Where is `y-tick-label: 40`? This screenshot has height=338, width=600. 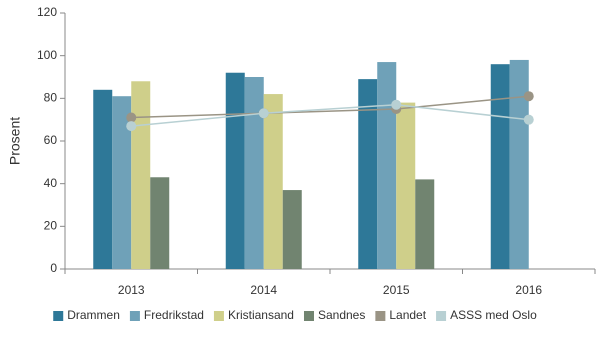 y-tick-label: 40 is located at coordinates (51, 183).